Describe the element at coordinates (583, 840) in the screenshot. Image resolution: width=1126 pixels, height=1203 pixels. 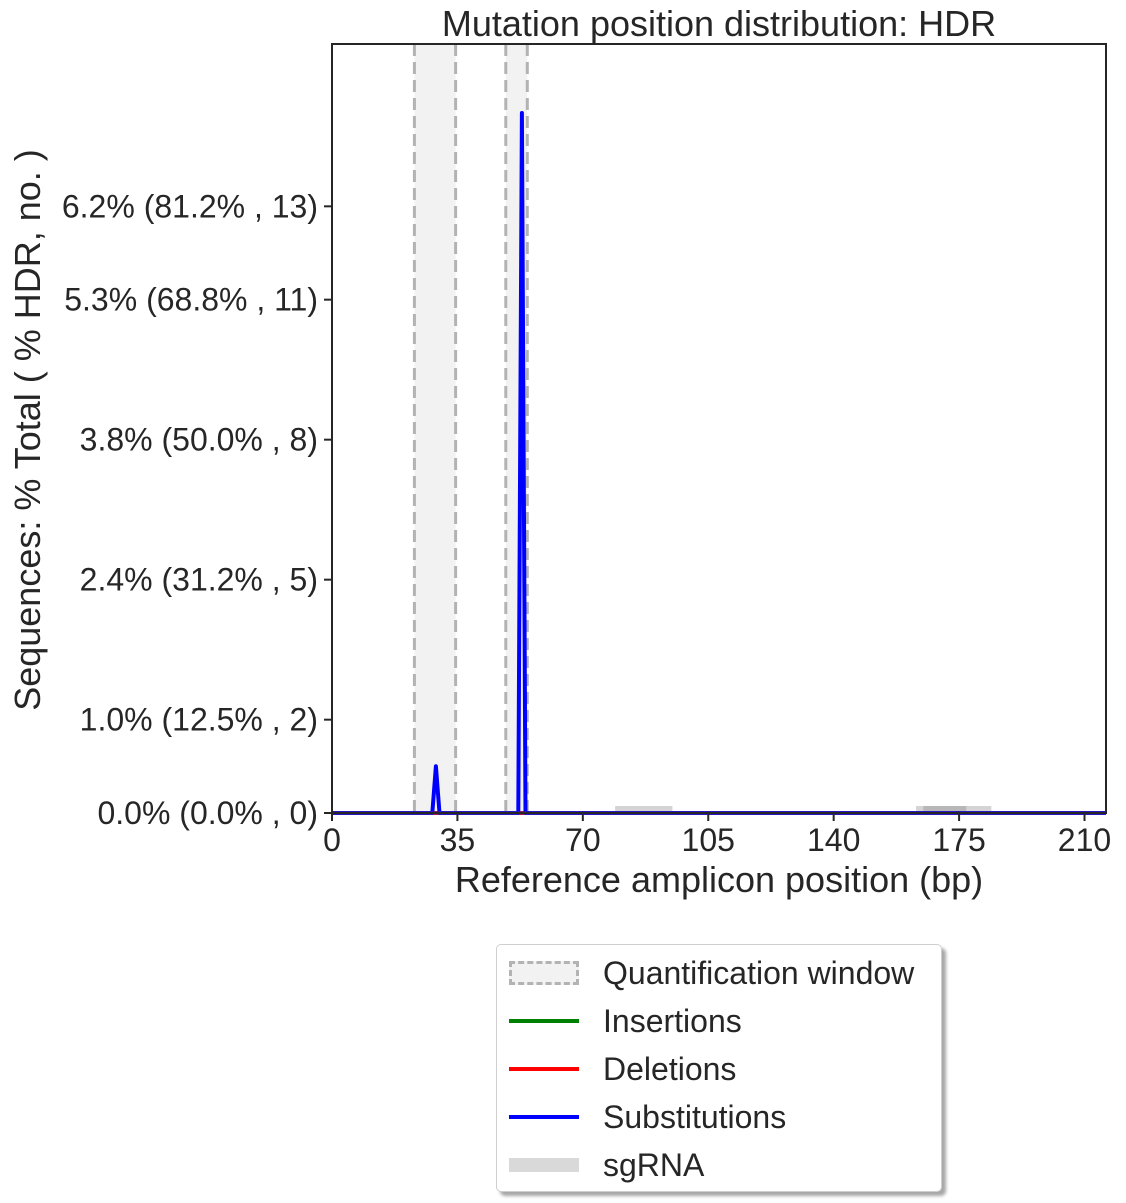
I see `x-tick-label-70: 70` at that location.